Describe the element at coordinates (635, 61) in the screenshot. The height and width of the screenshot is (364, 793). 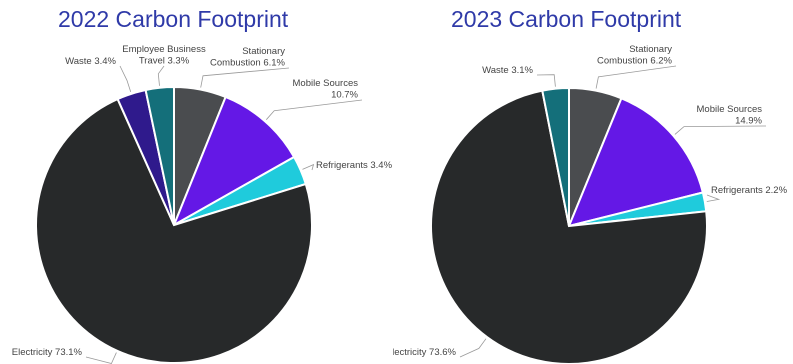
I see `slice-label-line: Combustion 6.2%` at that location.